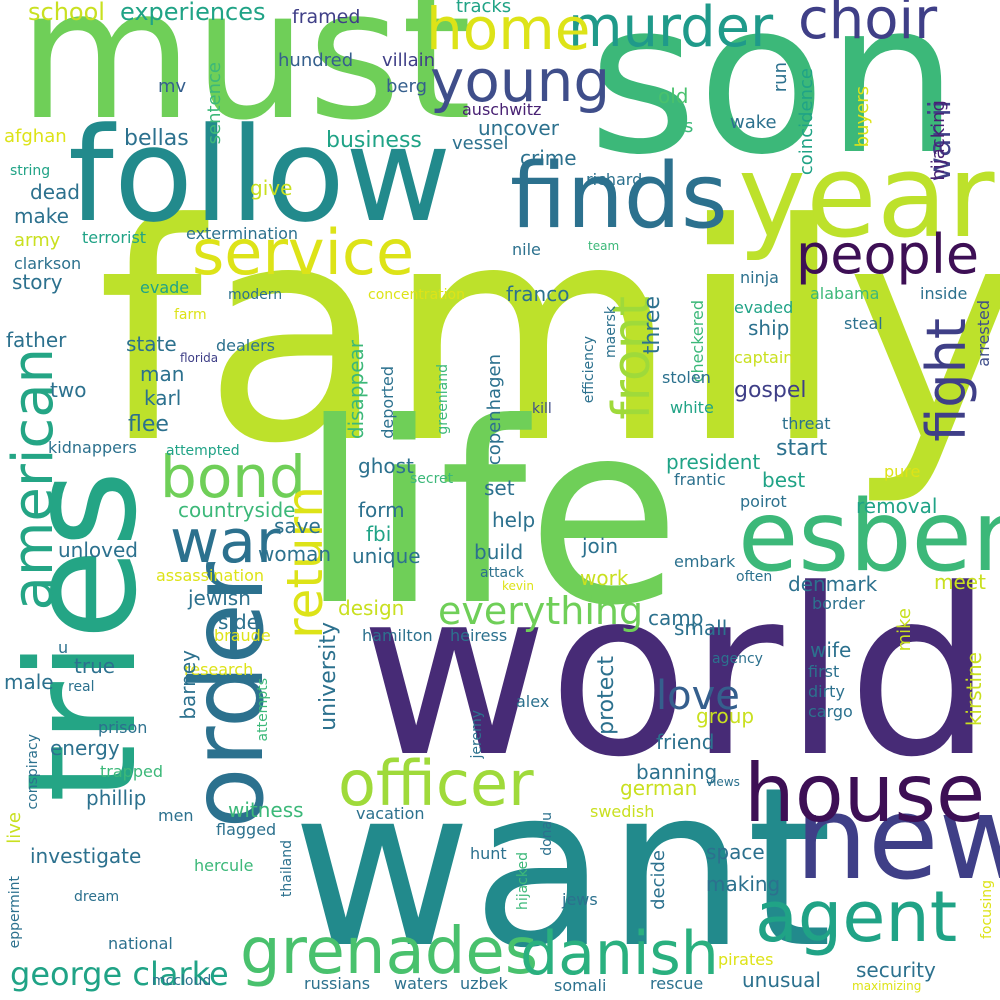 This screenshot has width=1000, height=1000. What do you see at coordinates (764, 357) in the screenshot?
I see `word: captain` at bounding box center [764, 357].